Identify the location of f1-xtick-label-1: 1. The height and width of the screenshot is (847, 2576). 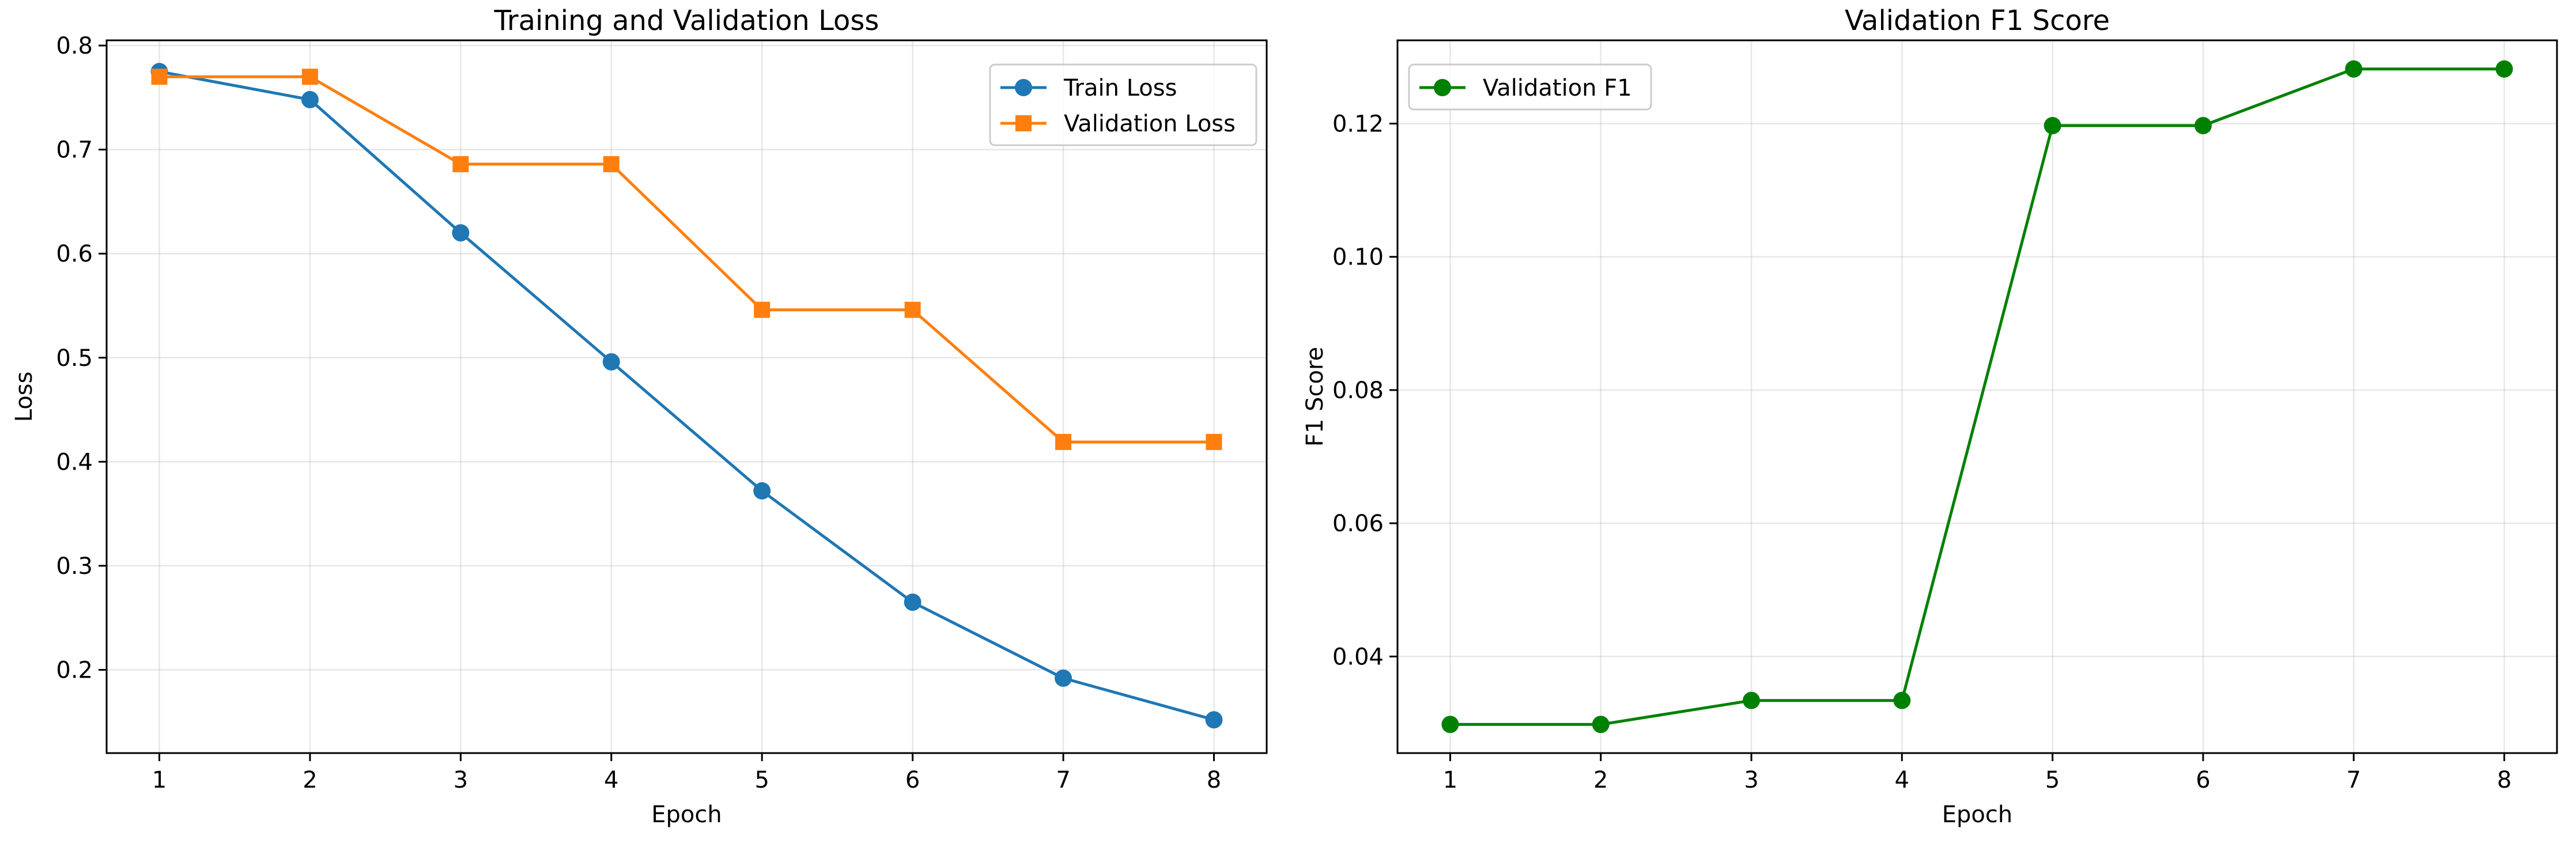
(1450, 780).